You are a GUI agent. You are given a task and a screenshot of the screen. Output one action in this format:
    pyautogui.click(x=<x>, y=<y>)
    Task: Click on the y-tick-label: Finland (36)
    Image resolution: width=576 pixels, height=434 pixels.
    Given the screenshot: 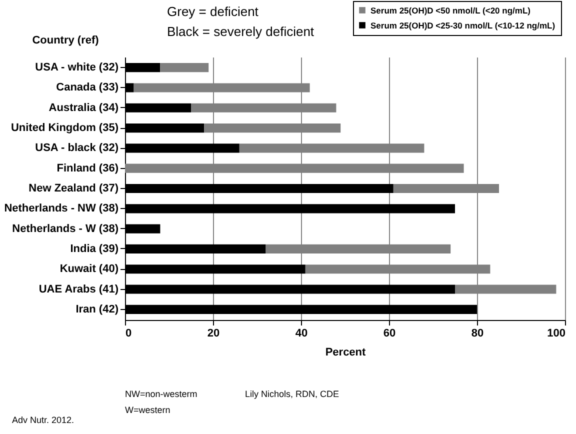 What is the action you would take?
    pyautogui.click(x=87, y=168)
    